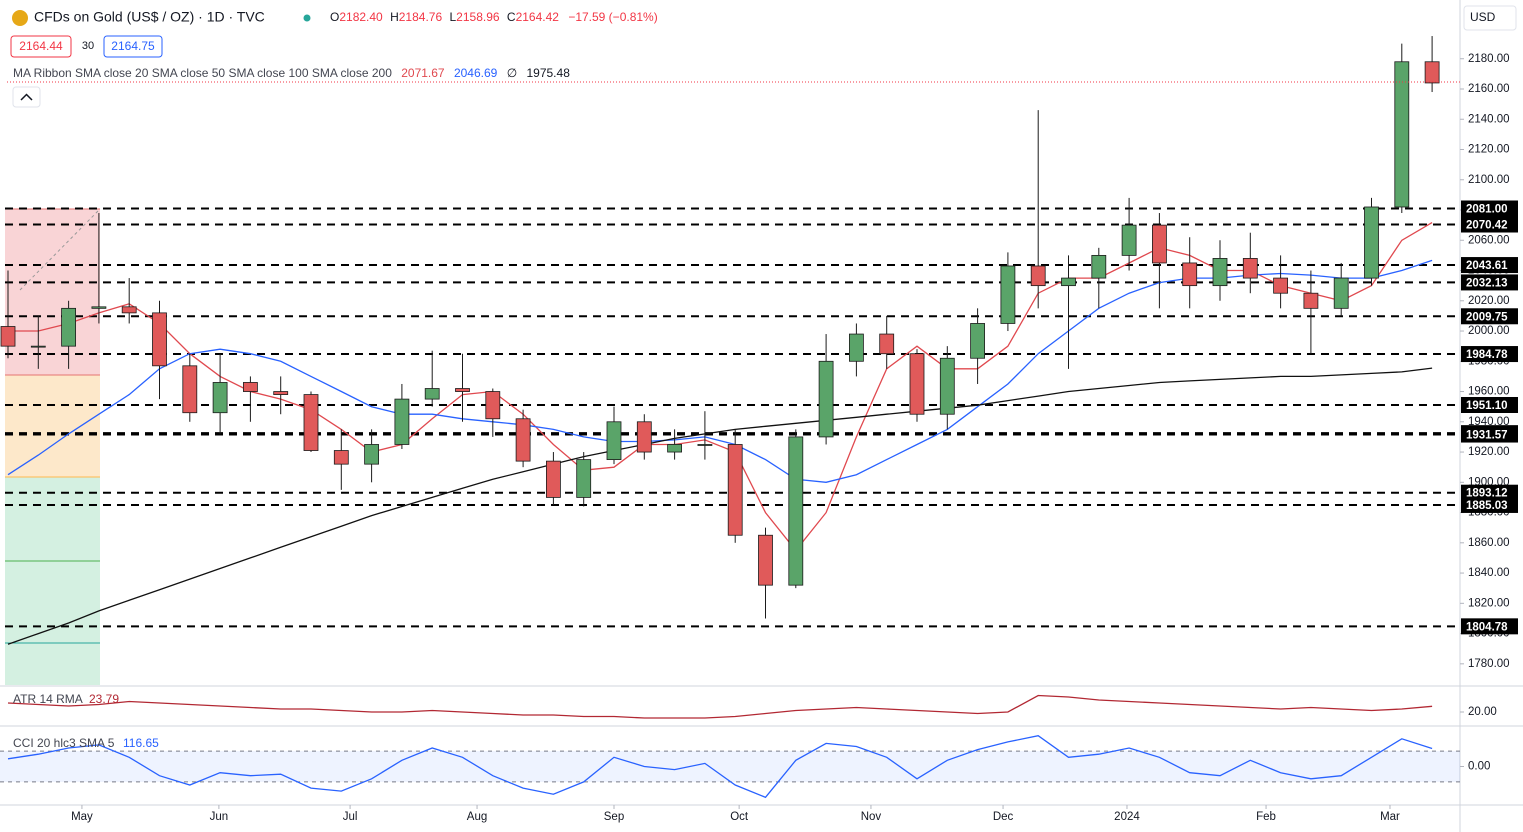  Describe the element at coordinates (423, 73) in the screenshot. I see `ma-value: 2071.67` at that location.